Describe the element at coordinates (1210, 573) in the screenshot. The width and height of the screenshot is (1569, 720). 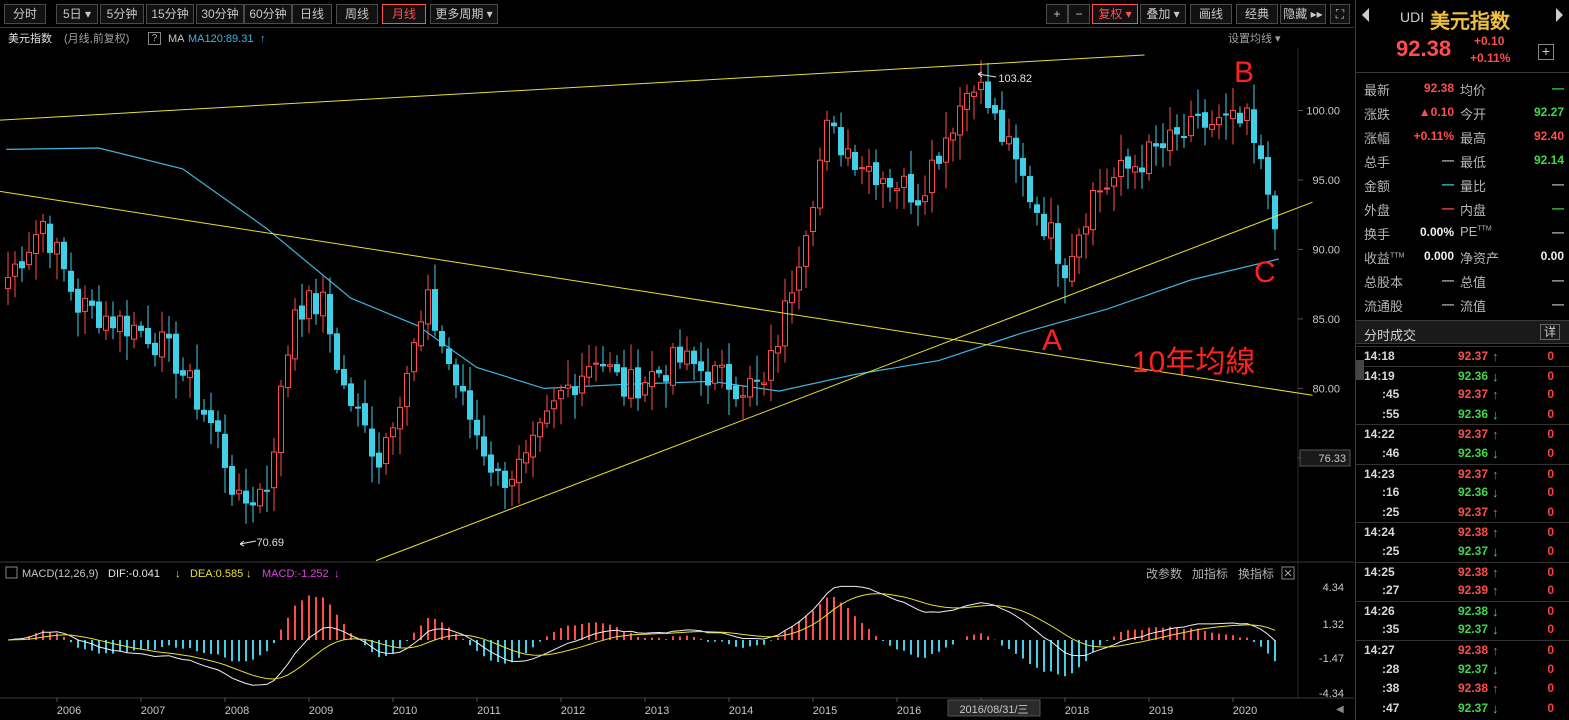
I see `add-indicator-button: 加指标` at that location.